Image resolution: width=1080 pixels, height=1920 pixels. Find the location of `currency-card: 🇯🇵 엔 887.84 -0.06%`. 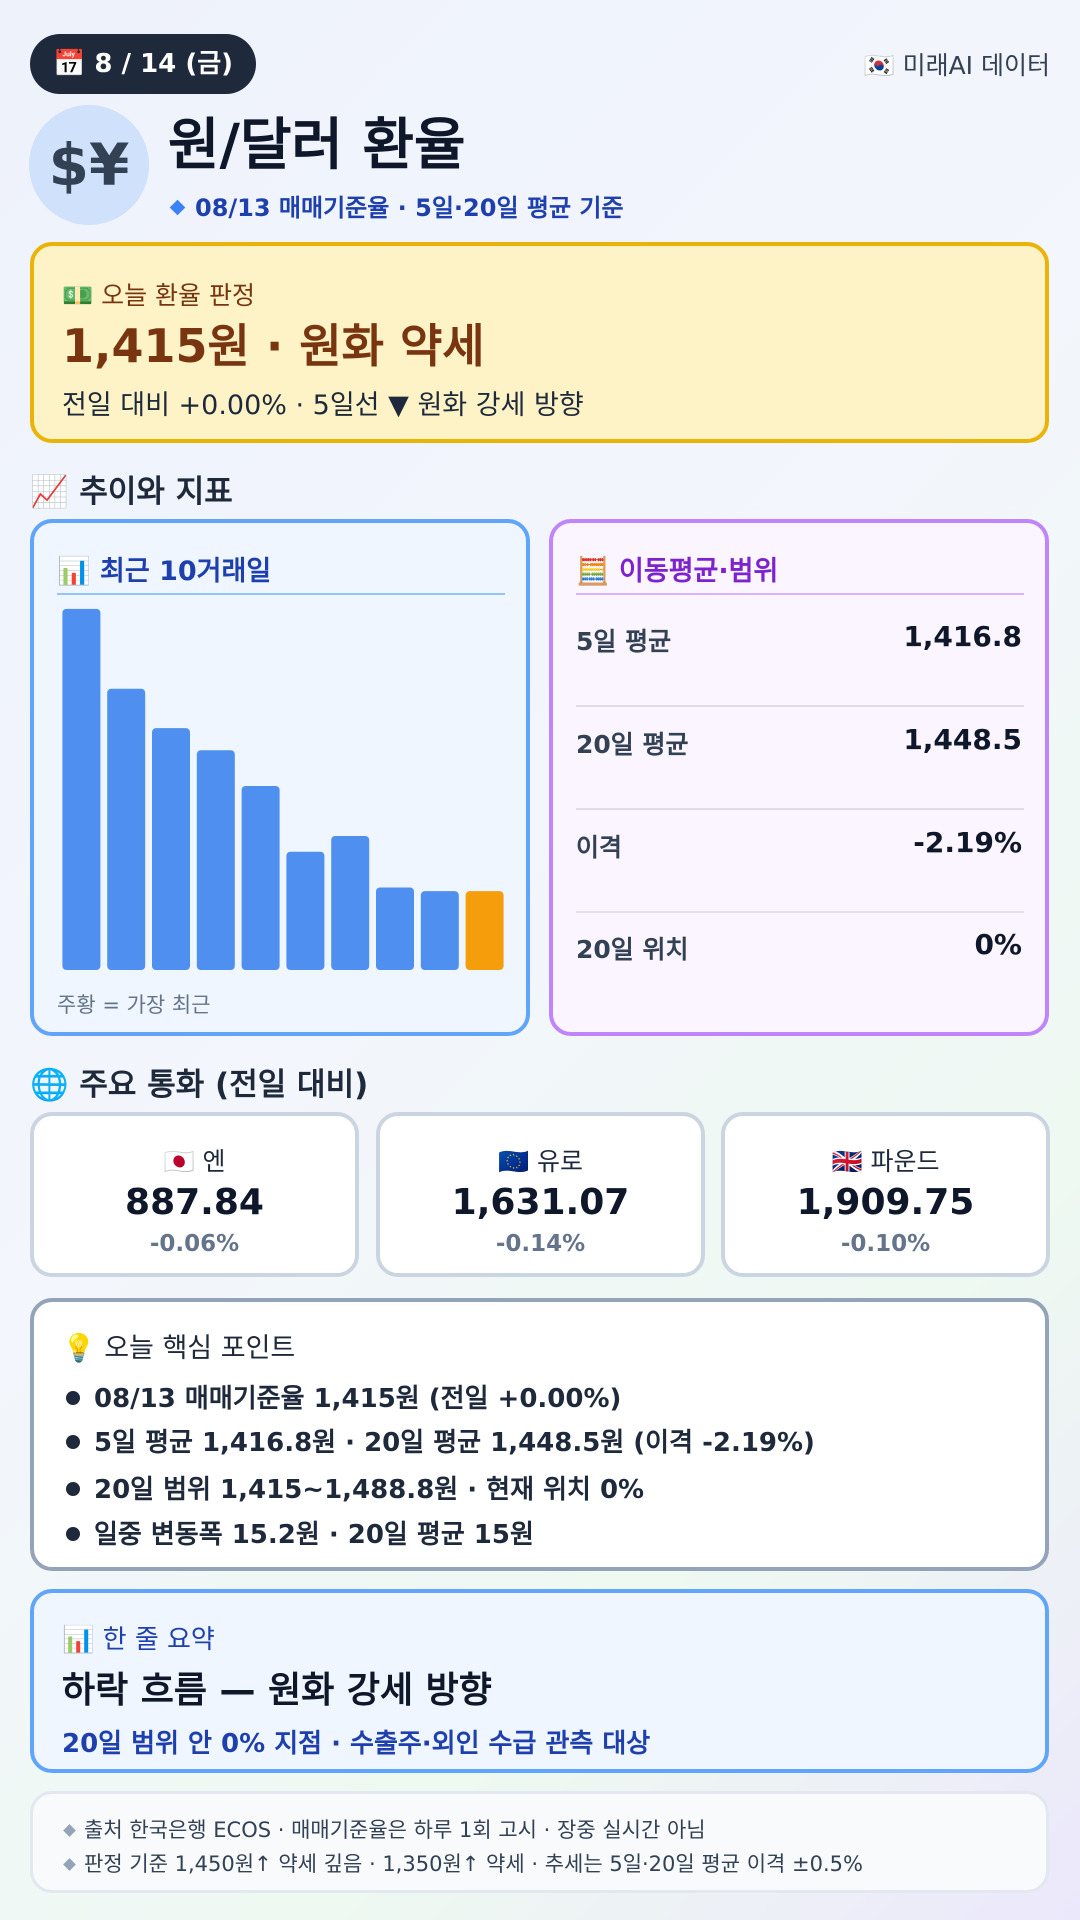

currency-card: 🇯🇵 엔 887.84 -0.06% is located at coordinates (194, 1194).